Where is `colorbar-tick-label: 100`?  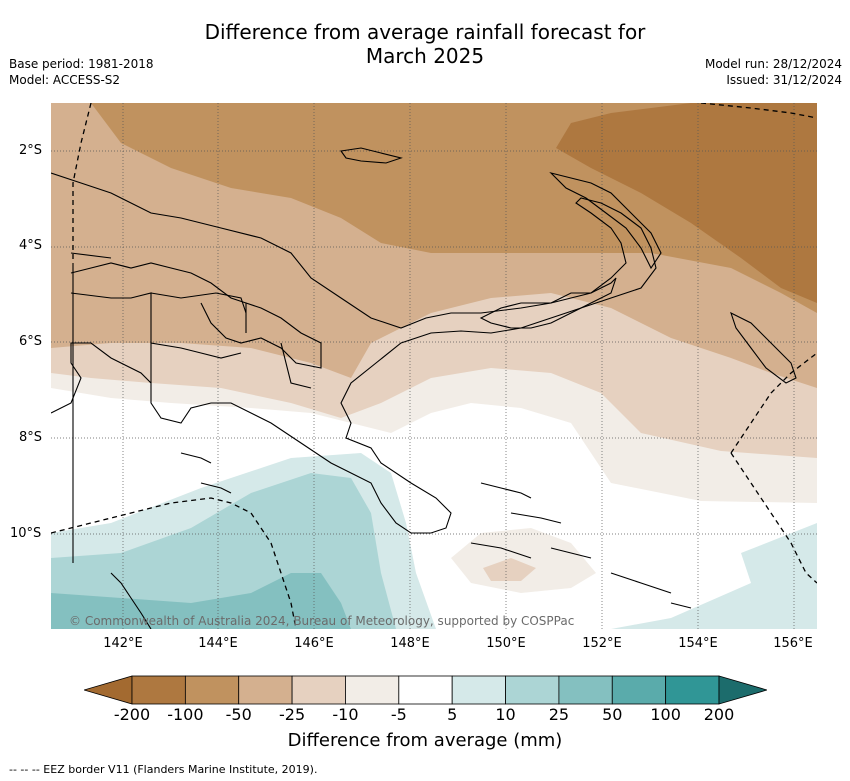 colorbar-tick-label: 100 is located at coordinates (665, 714).